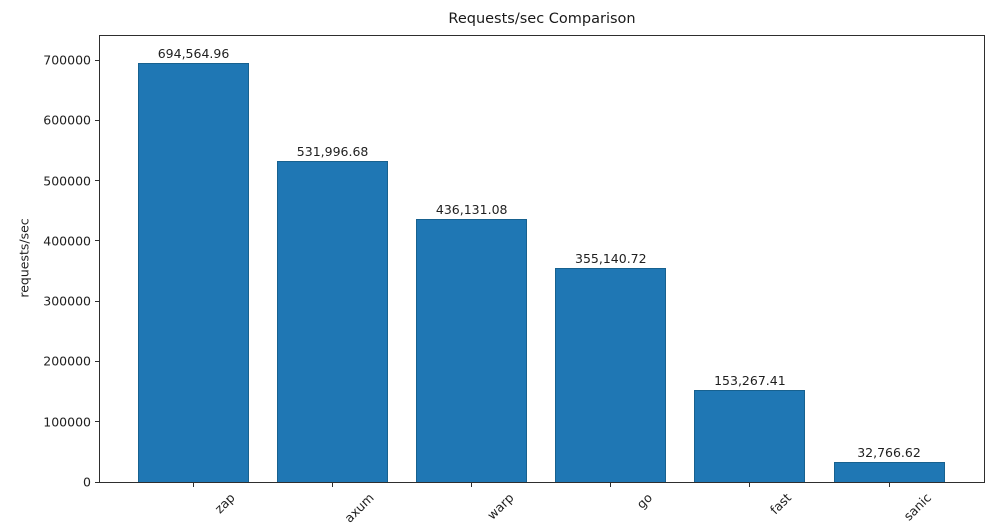  I want to click on y-tick-label: 200000, so click(67, 361).